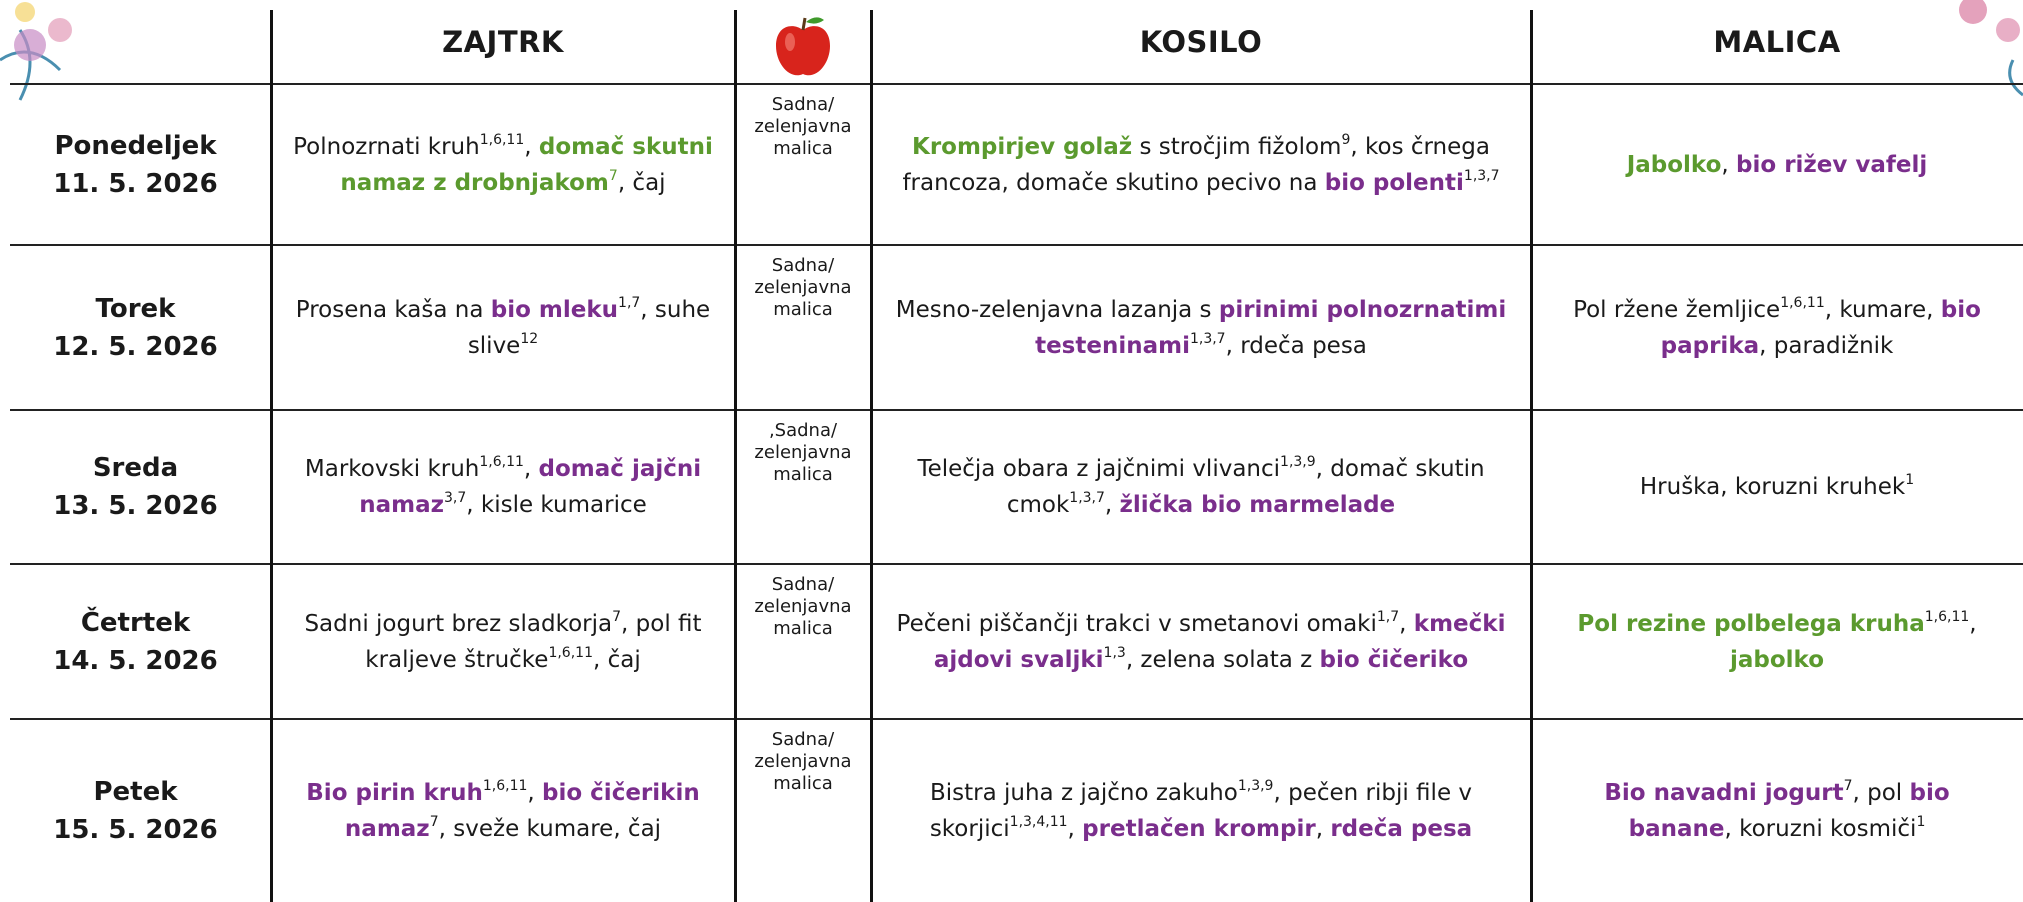 The width and height of the screenshot is (2023, 902). Describe the element at coordinates (1777, 659) in the screenshot. I see `highlight-text: jabolko` at that location.